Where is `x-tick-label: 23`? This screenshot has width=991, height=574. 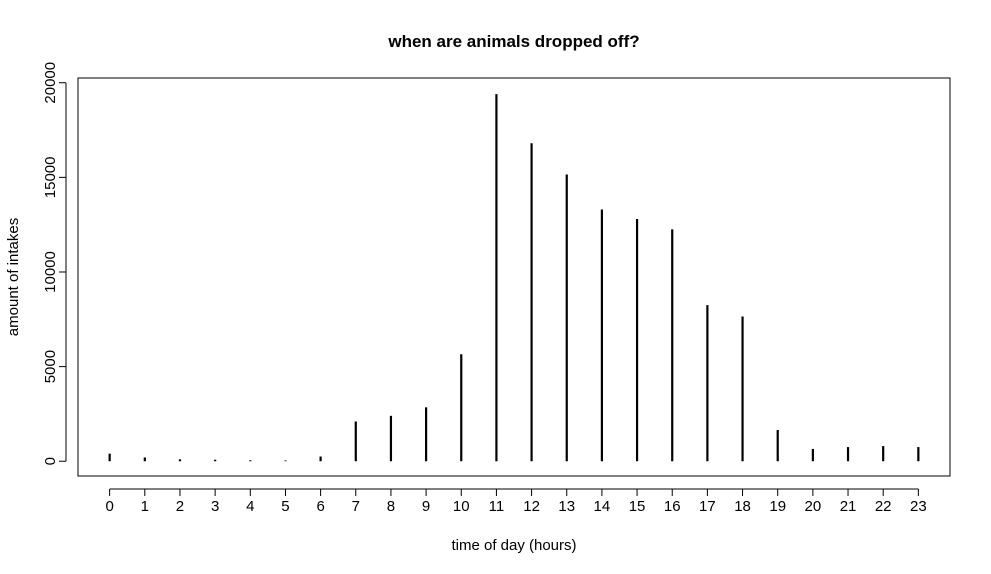 x-tick-label: 23 is located at coordinates (918, 506).